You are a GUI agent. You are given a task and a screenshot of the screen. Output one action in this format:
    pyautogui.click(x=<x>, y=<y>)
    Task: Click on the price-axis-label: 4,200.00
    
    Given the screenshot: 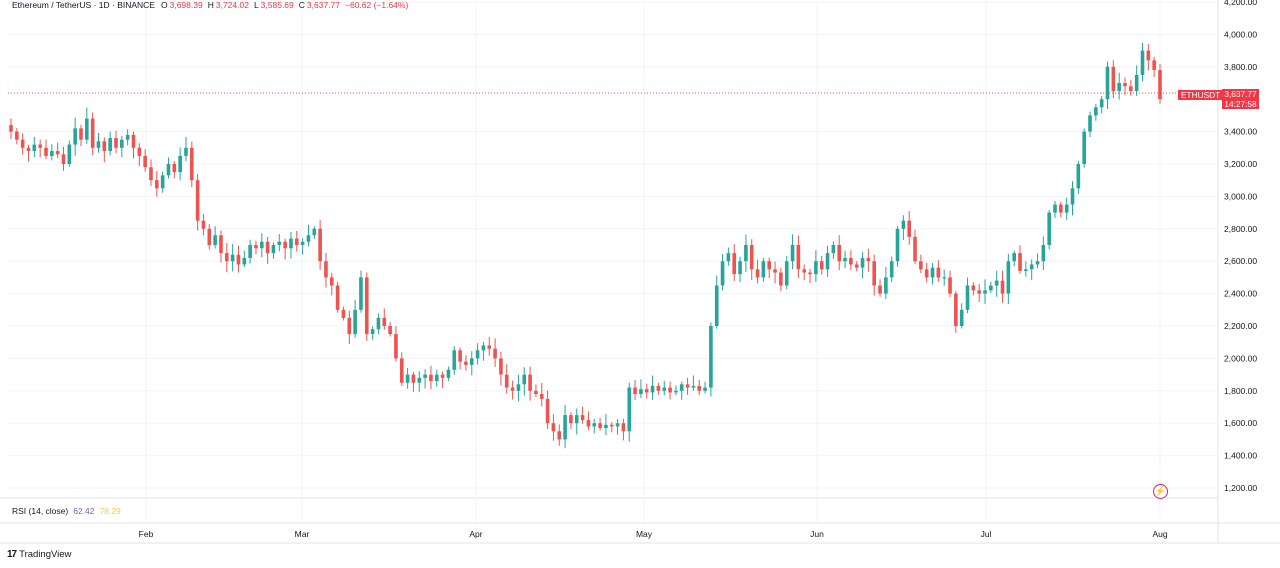 What is the action you would take?
    pyautogui.click(x=1240, y=3)
    